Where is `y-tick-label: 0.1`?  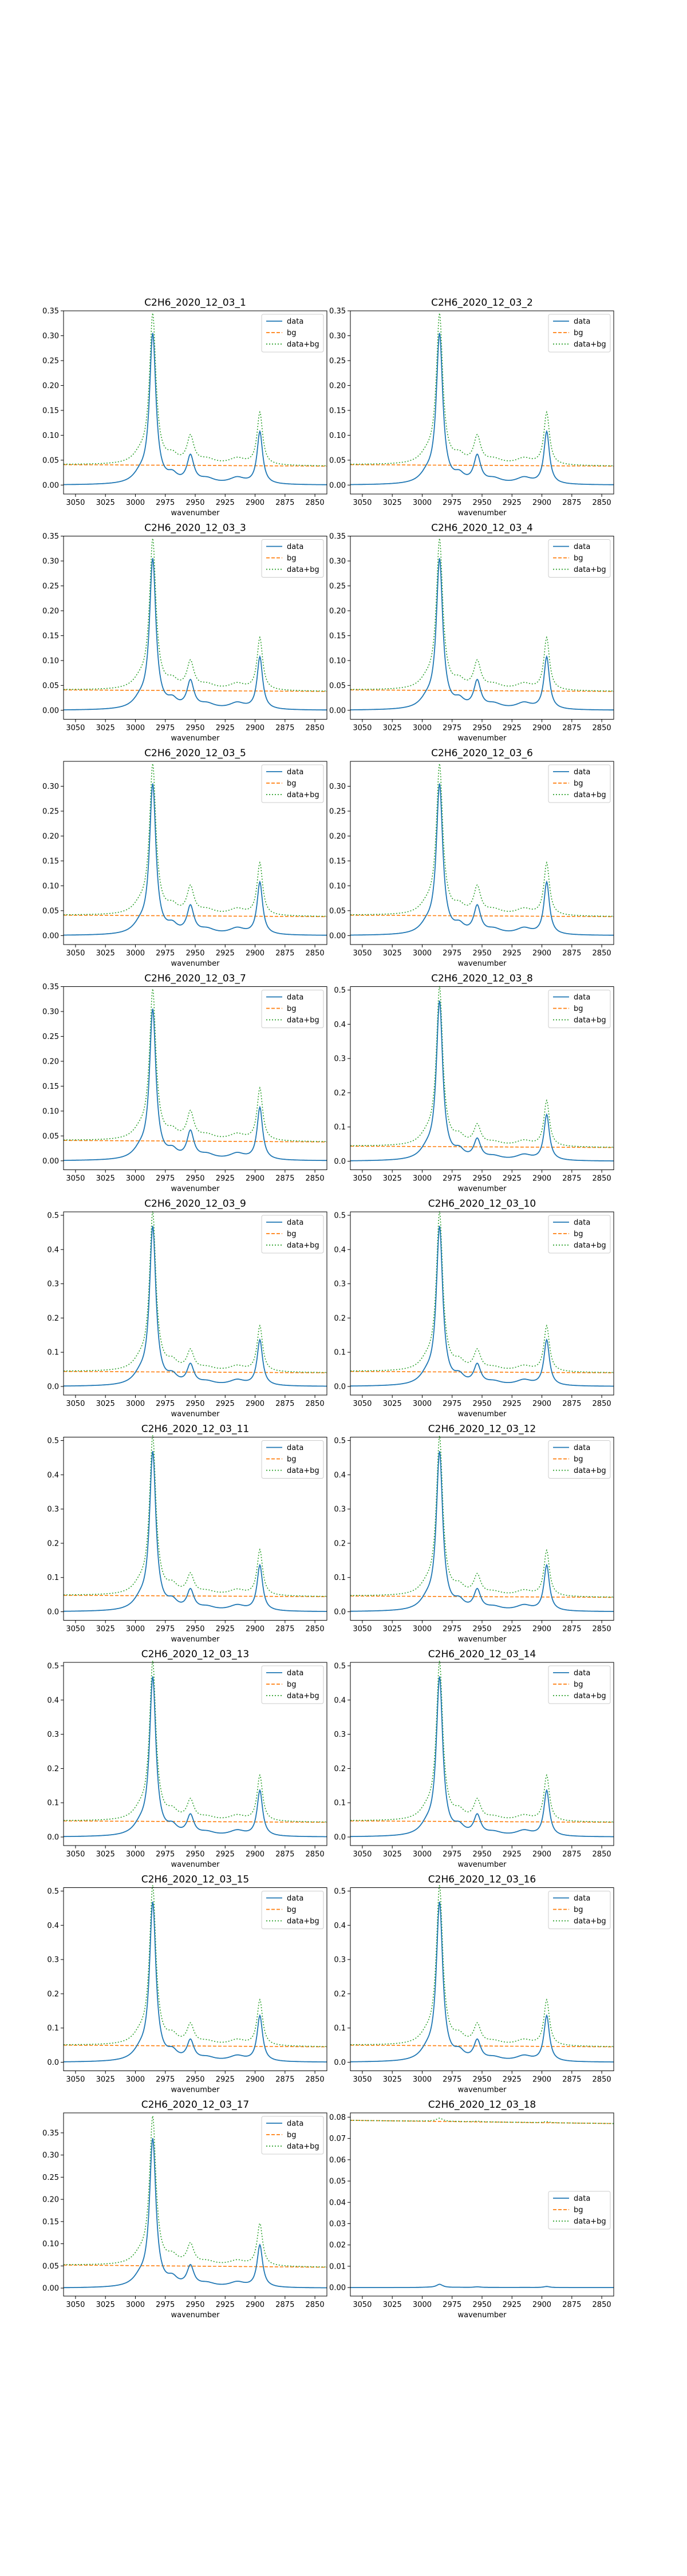
y-tick-label: 0.1 is located at coordinates (340, 1353).